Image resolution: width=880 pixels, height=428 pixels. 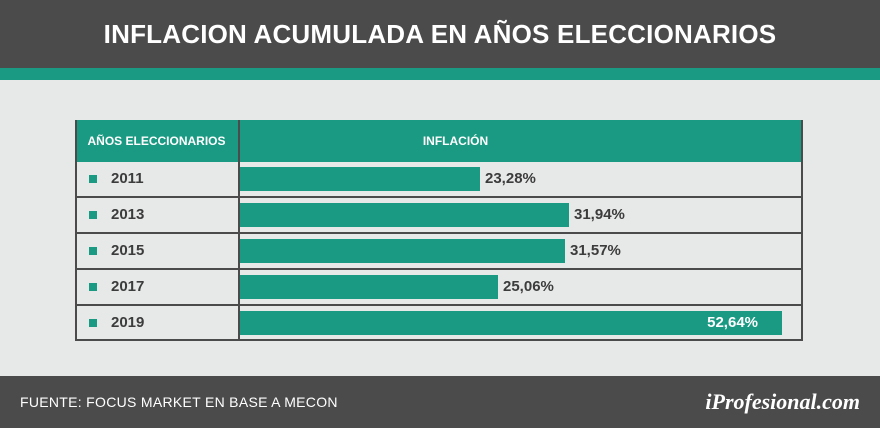 I want to click on column-divider, so click(x=239, y=230).